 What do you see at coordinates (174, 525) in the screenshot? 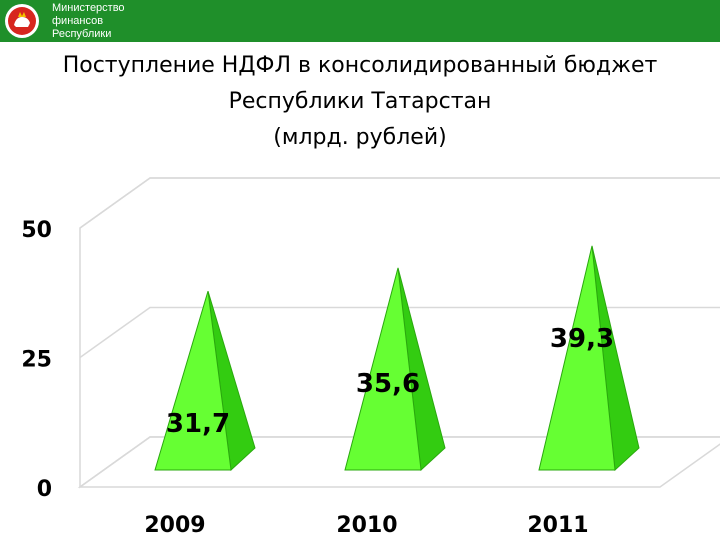
I see `x-tick-label-2009: 2009` at bounding box center [174, 525].